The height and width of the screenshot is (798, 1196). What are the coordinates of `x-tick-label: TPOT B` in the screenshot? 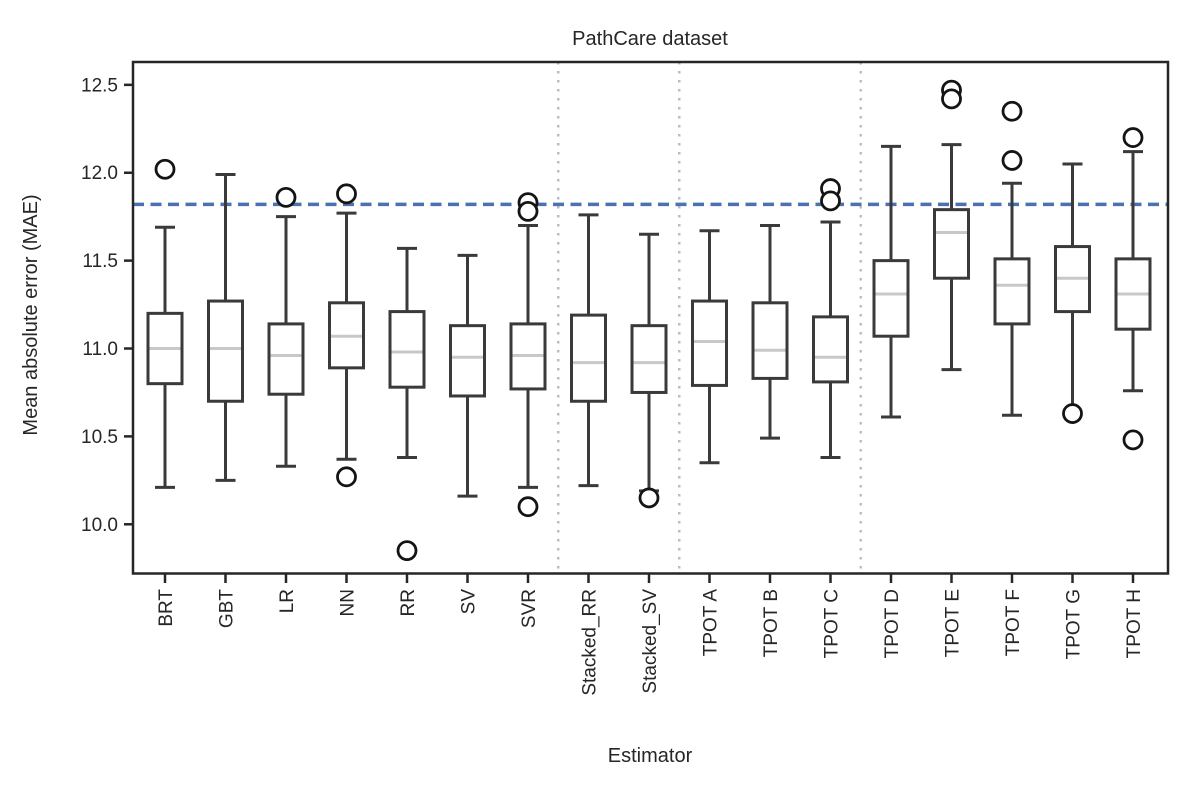 It's located at (771, 623).